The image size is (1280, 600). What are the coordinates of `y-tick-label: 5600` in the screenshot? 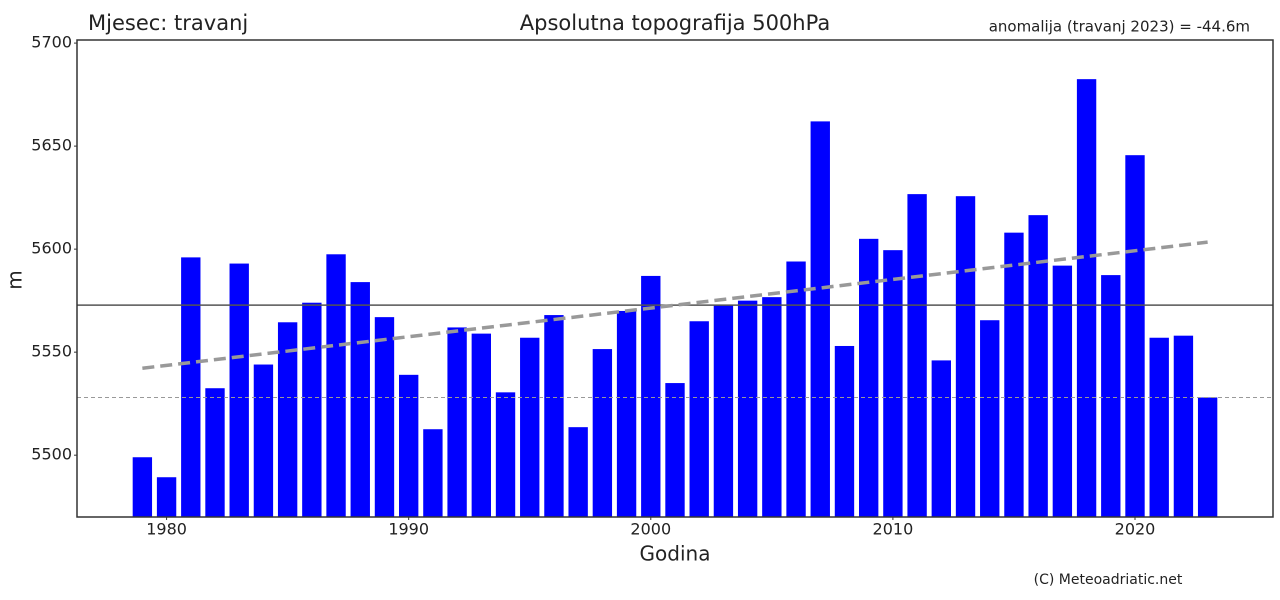 It's located at (51, 248).